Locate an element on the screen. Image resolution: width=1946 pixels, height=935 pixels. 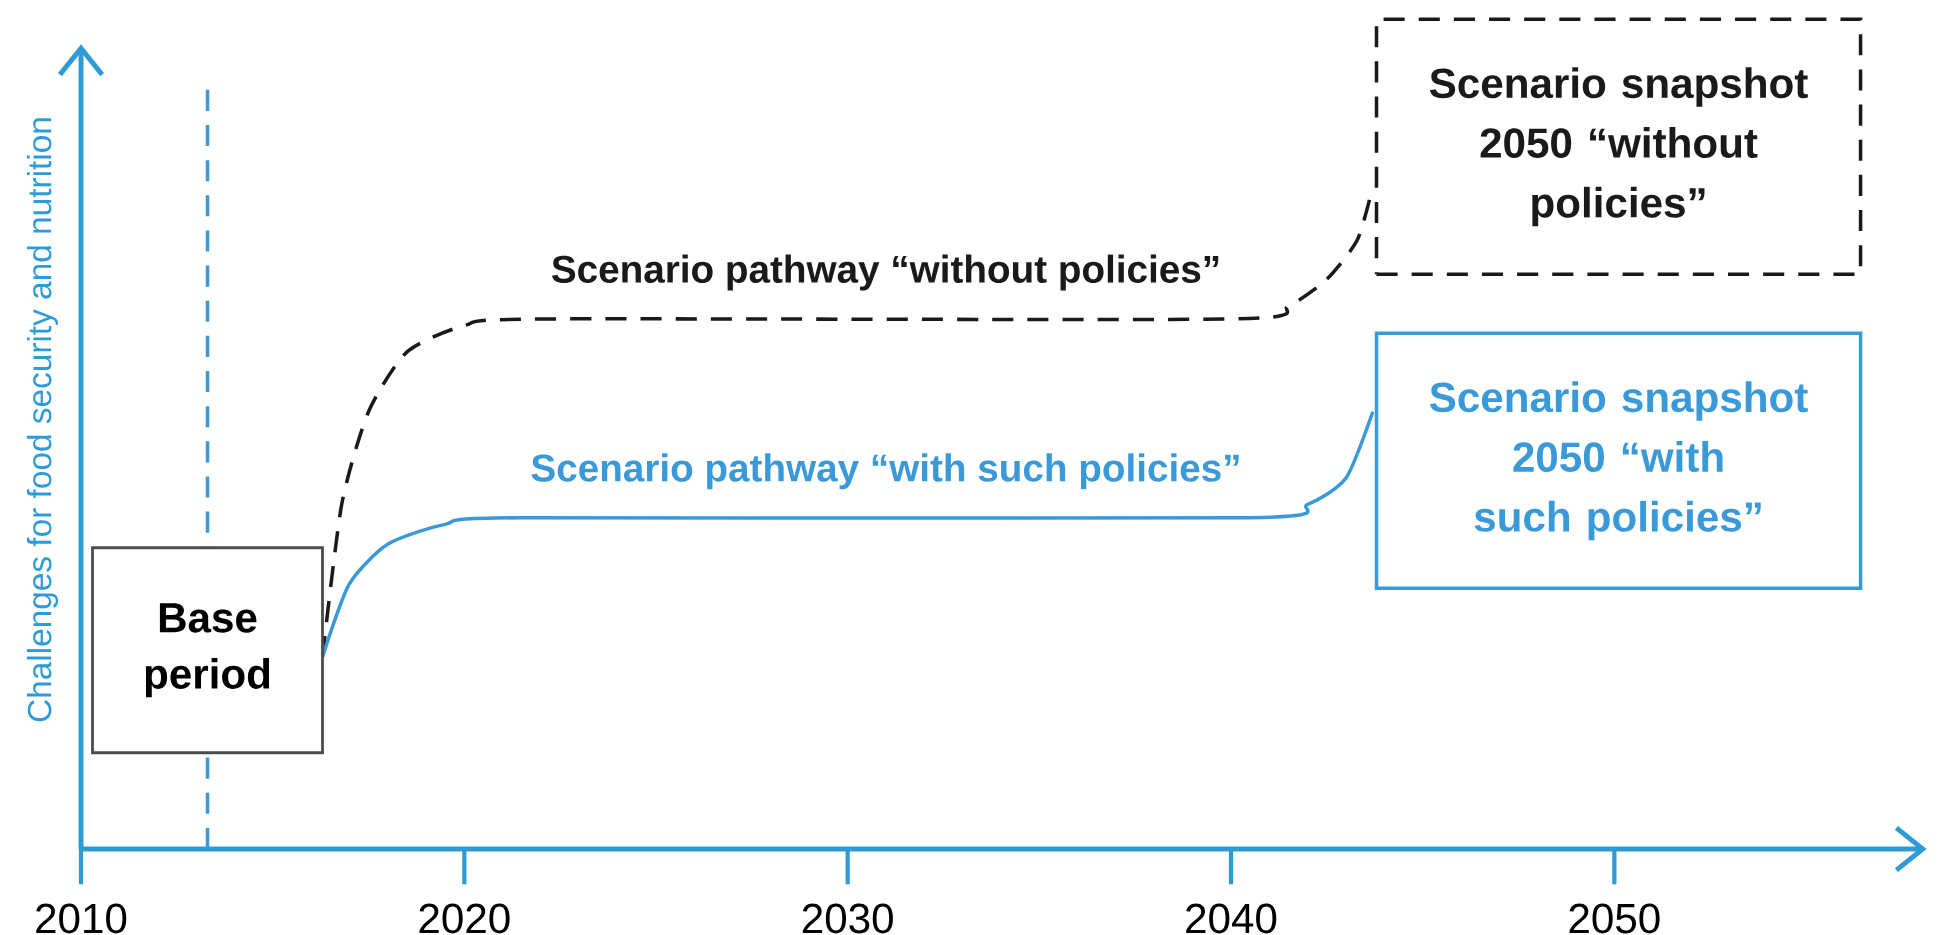
series-label: Scenario pathway “with such policies” is located at coordinates (885, 471).